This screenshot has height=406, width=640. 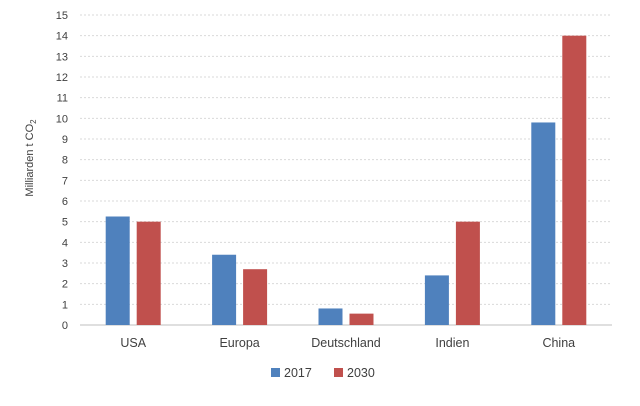 I want to click on bar-china-2030, so click(x=574, y=180).